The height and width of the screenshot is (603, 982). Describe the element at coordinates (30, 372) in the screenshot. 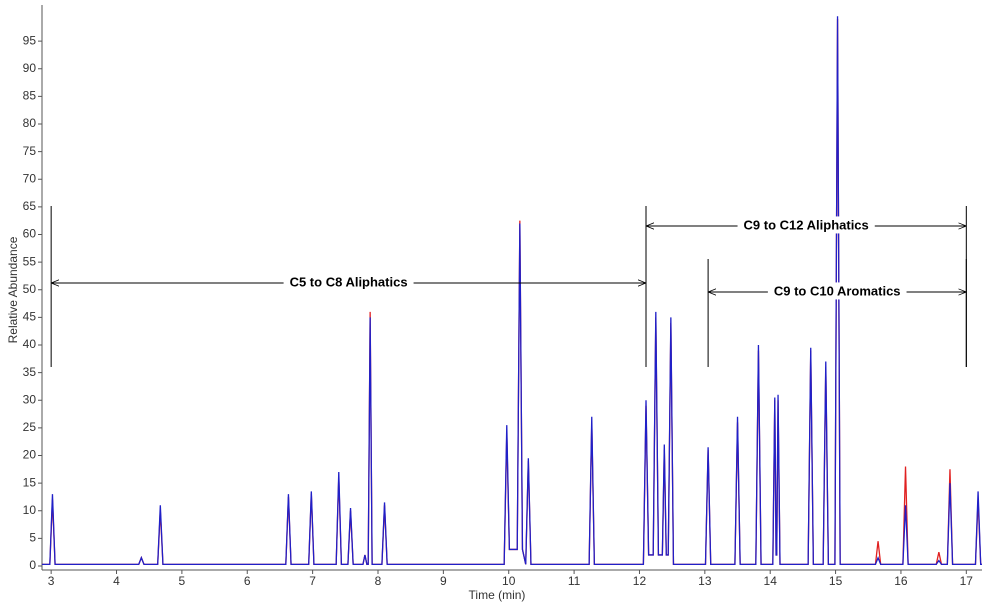

I see `y-tick-label: 35` at that location.